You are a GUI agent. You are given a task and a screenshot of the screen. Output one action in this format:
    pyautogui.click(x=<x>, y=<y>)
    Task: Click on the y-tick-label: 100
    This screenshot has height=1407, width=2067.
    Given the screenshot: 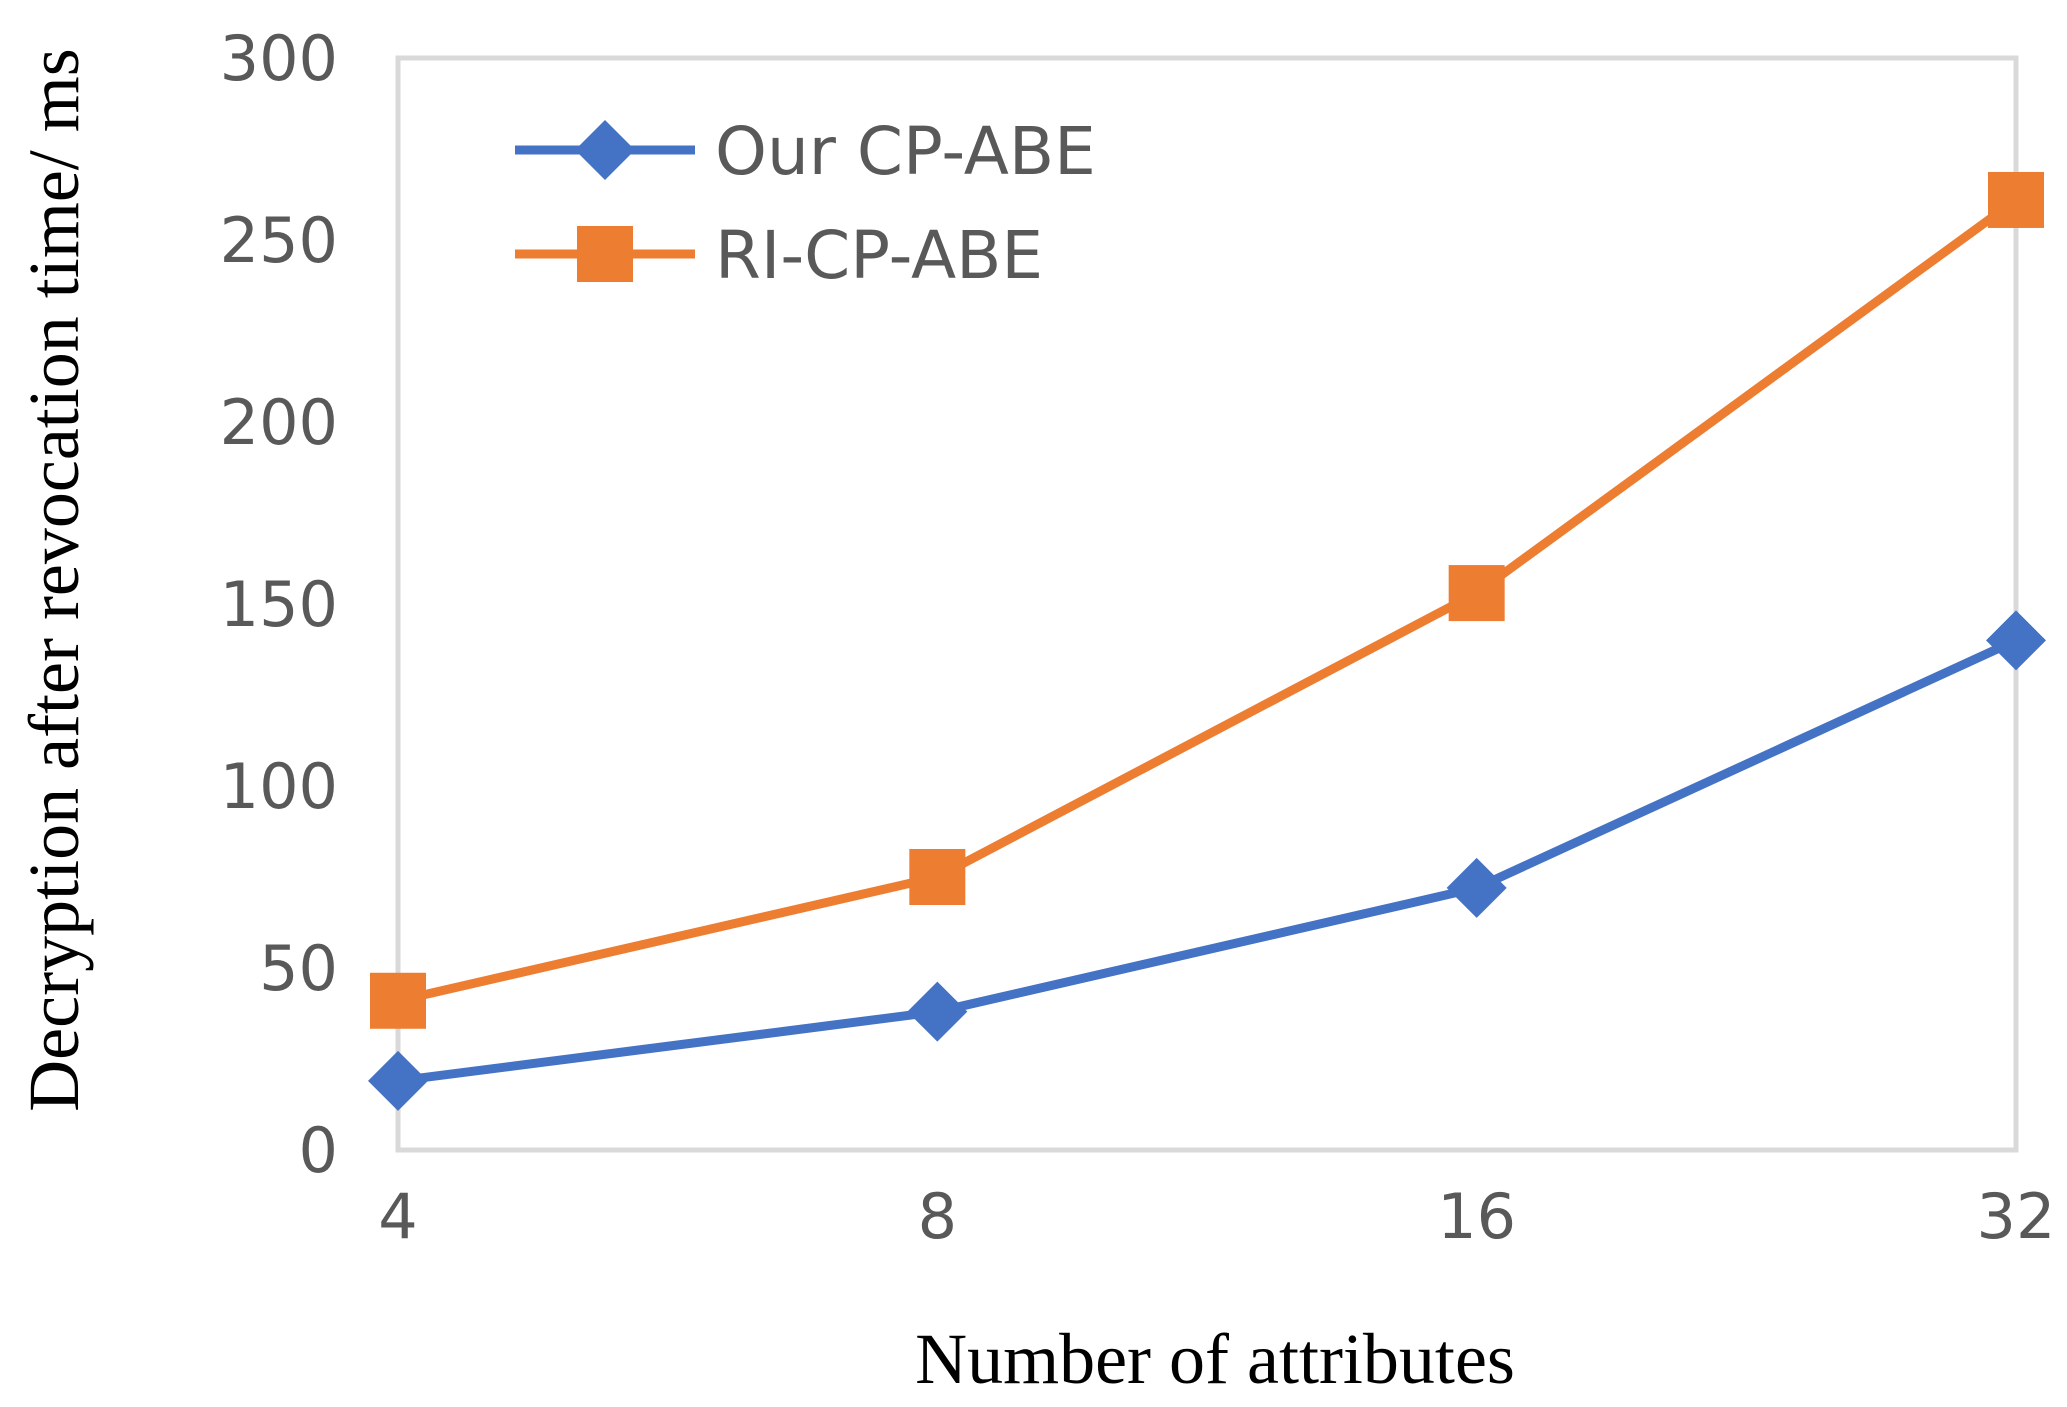 What is the action you would take?
    pyautogui.click(x=279, y=786)
    